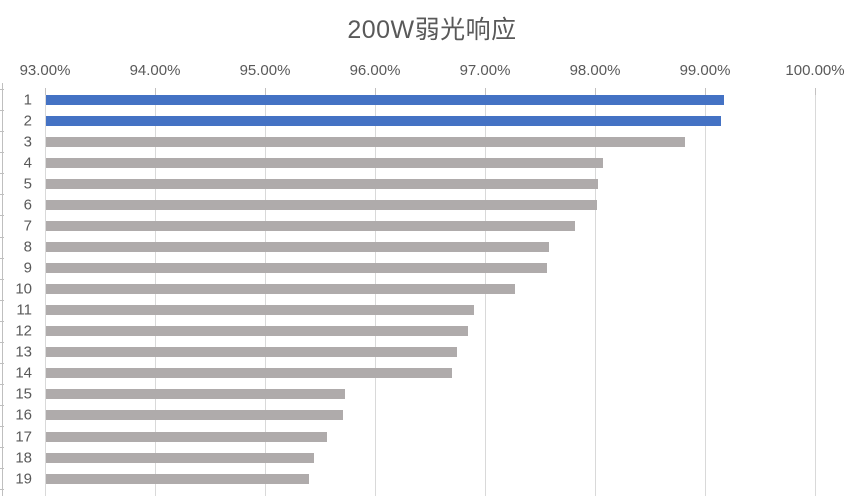 Image resolution: width=864 pixels, height=496 pixels. I want to click on chart-title: 200W弱光响应, so click(432, 30).